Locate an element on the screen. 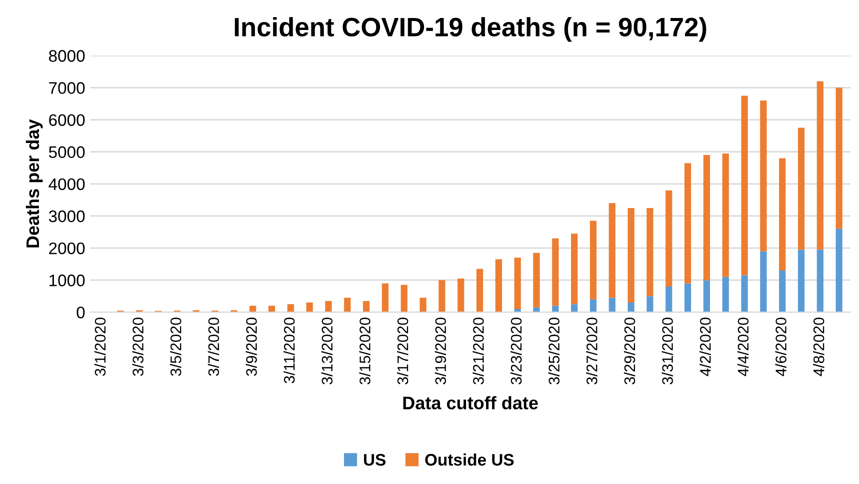 The image size is (859, 484). legend-label: Outside US is located at coordinates (469, 459).